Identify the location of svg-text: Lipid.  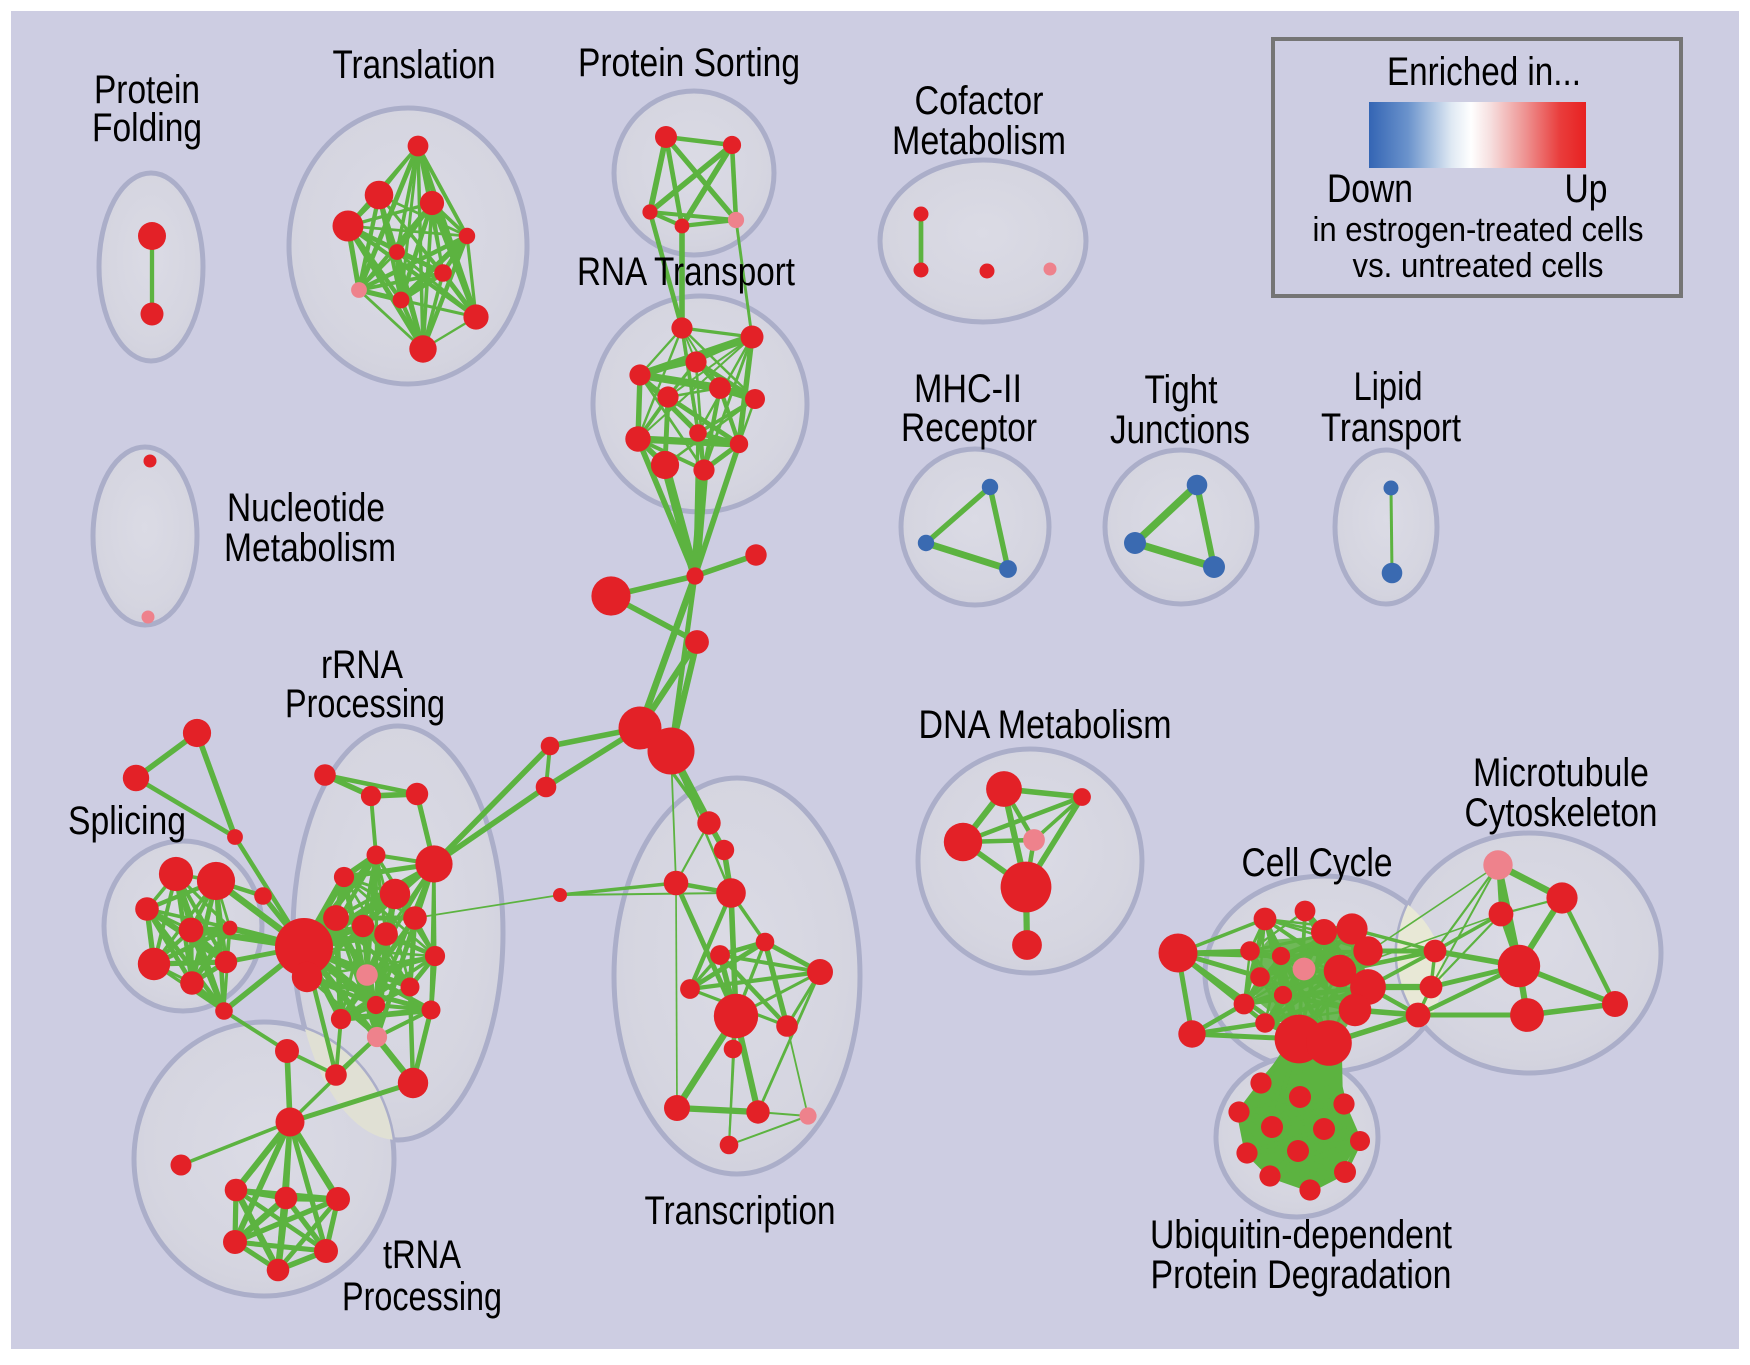
(1388, 387).